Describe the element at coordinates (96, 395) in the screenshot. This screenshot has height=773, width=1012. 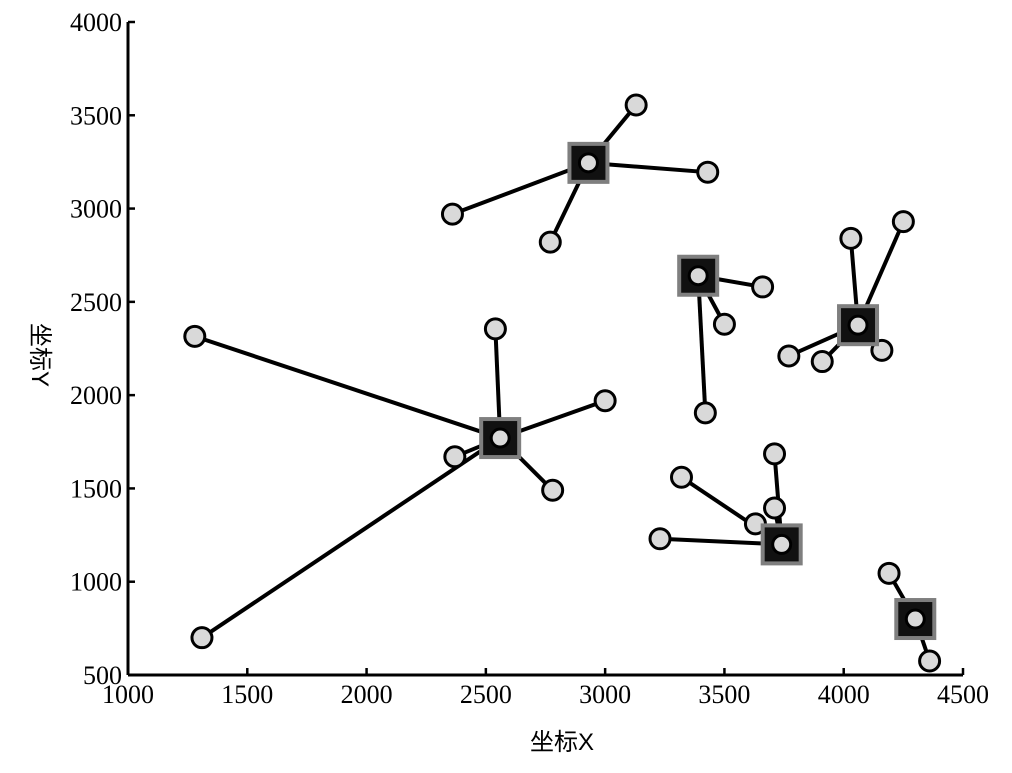
I see `y-tick-label: 2000` at that location.